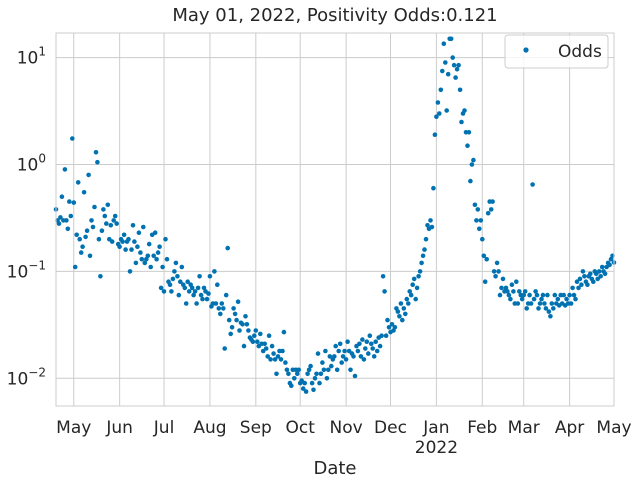 The width and height of the screenshot is (638, 489). I want to click on chart-title: May 01, 2022, Positivity Odds:0.121, so click(334, 15).